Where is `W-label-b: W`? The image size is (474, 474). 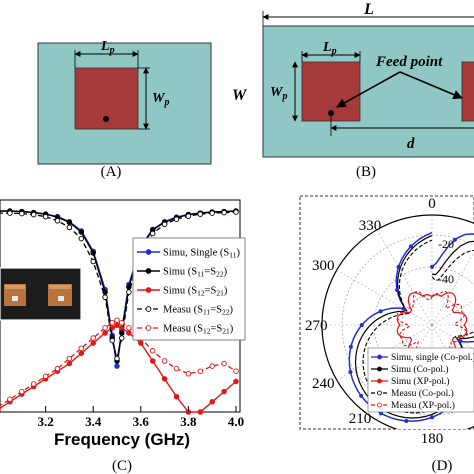
W-label-b: W is located at coordinates (240, 95).